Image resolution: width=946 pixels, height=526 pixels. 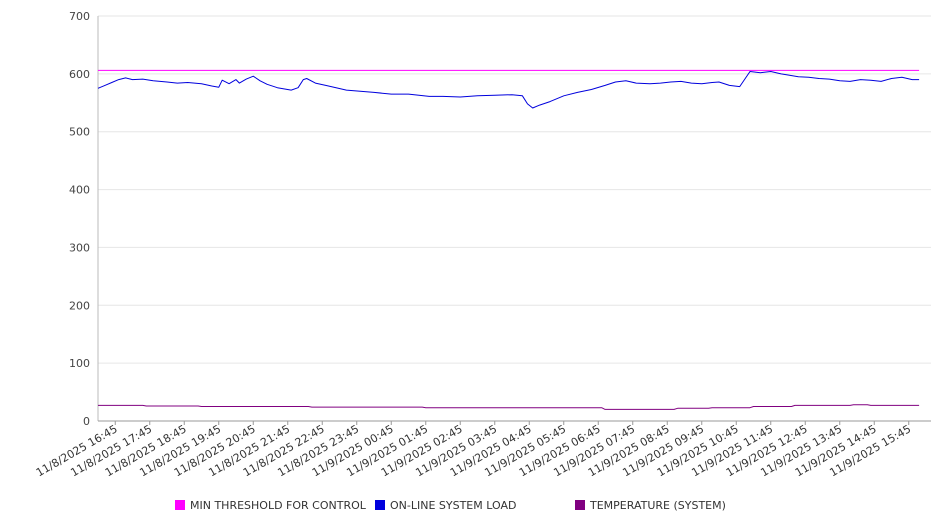 I want to click on y-tick-label: 400, so click(x=79, y=190).